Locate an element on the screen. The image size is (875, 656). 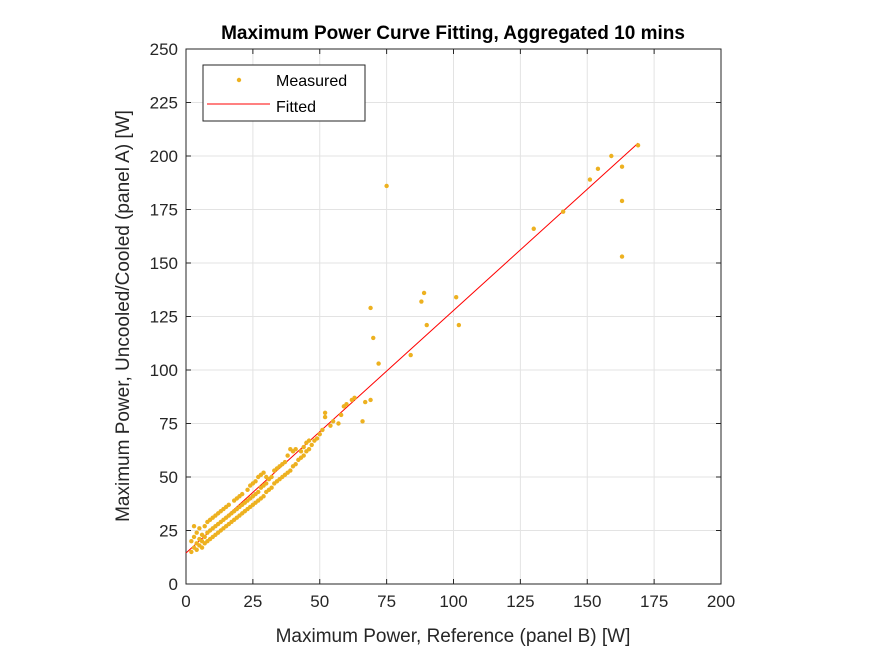
legend: Measured Fitted is located at coordinates (284, 93).